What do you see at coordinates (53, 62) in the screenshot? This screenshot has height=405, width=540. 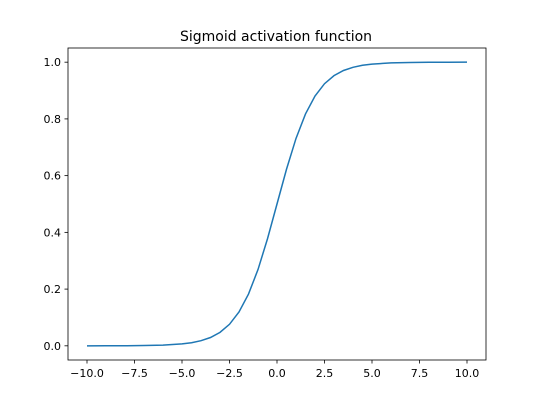 I see `y-tick-label: 1.0` at bounding box center [53, 62].